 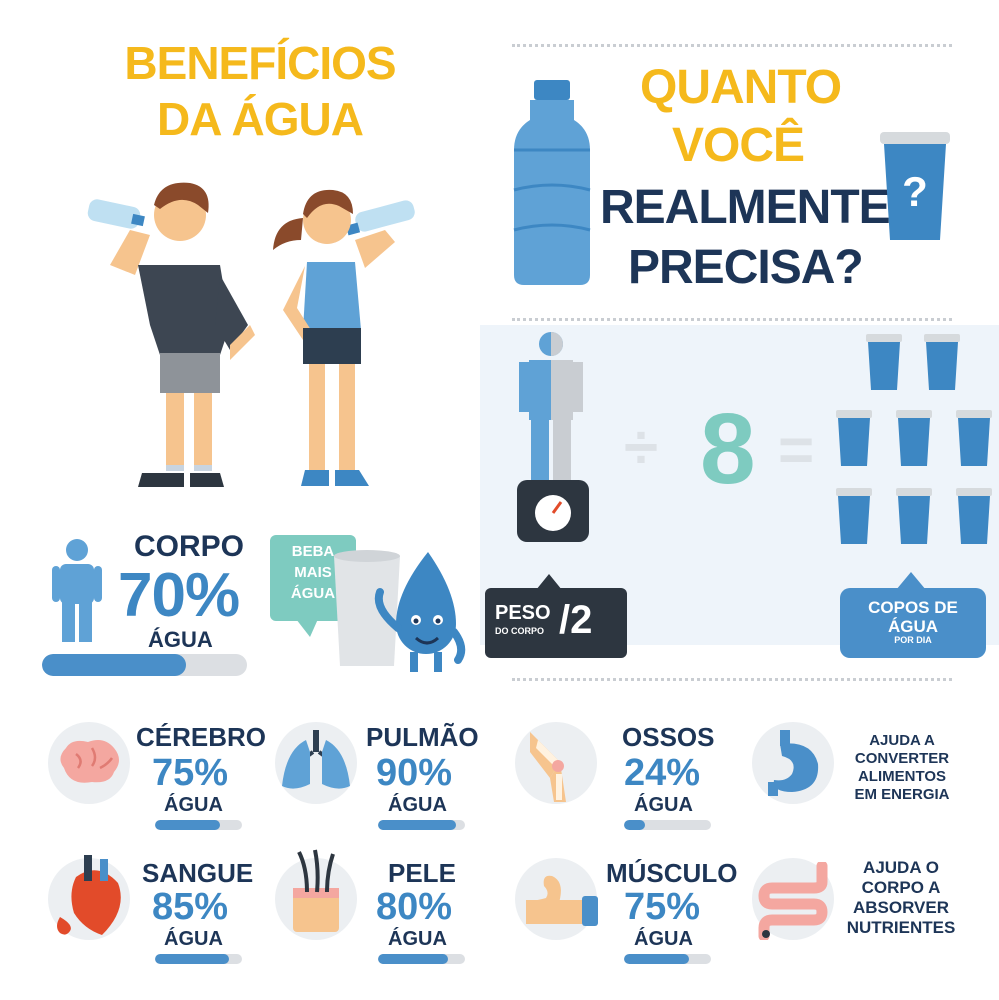 I want to click on organ-1-fill, so click(x=417, y=825).